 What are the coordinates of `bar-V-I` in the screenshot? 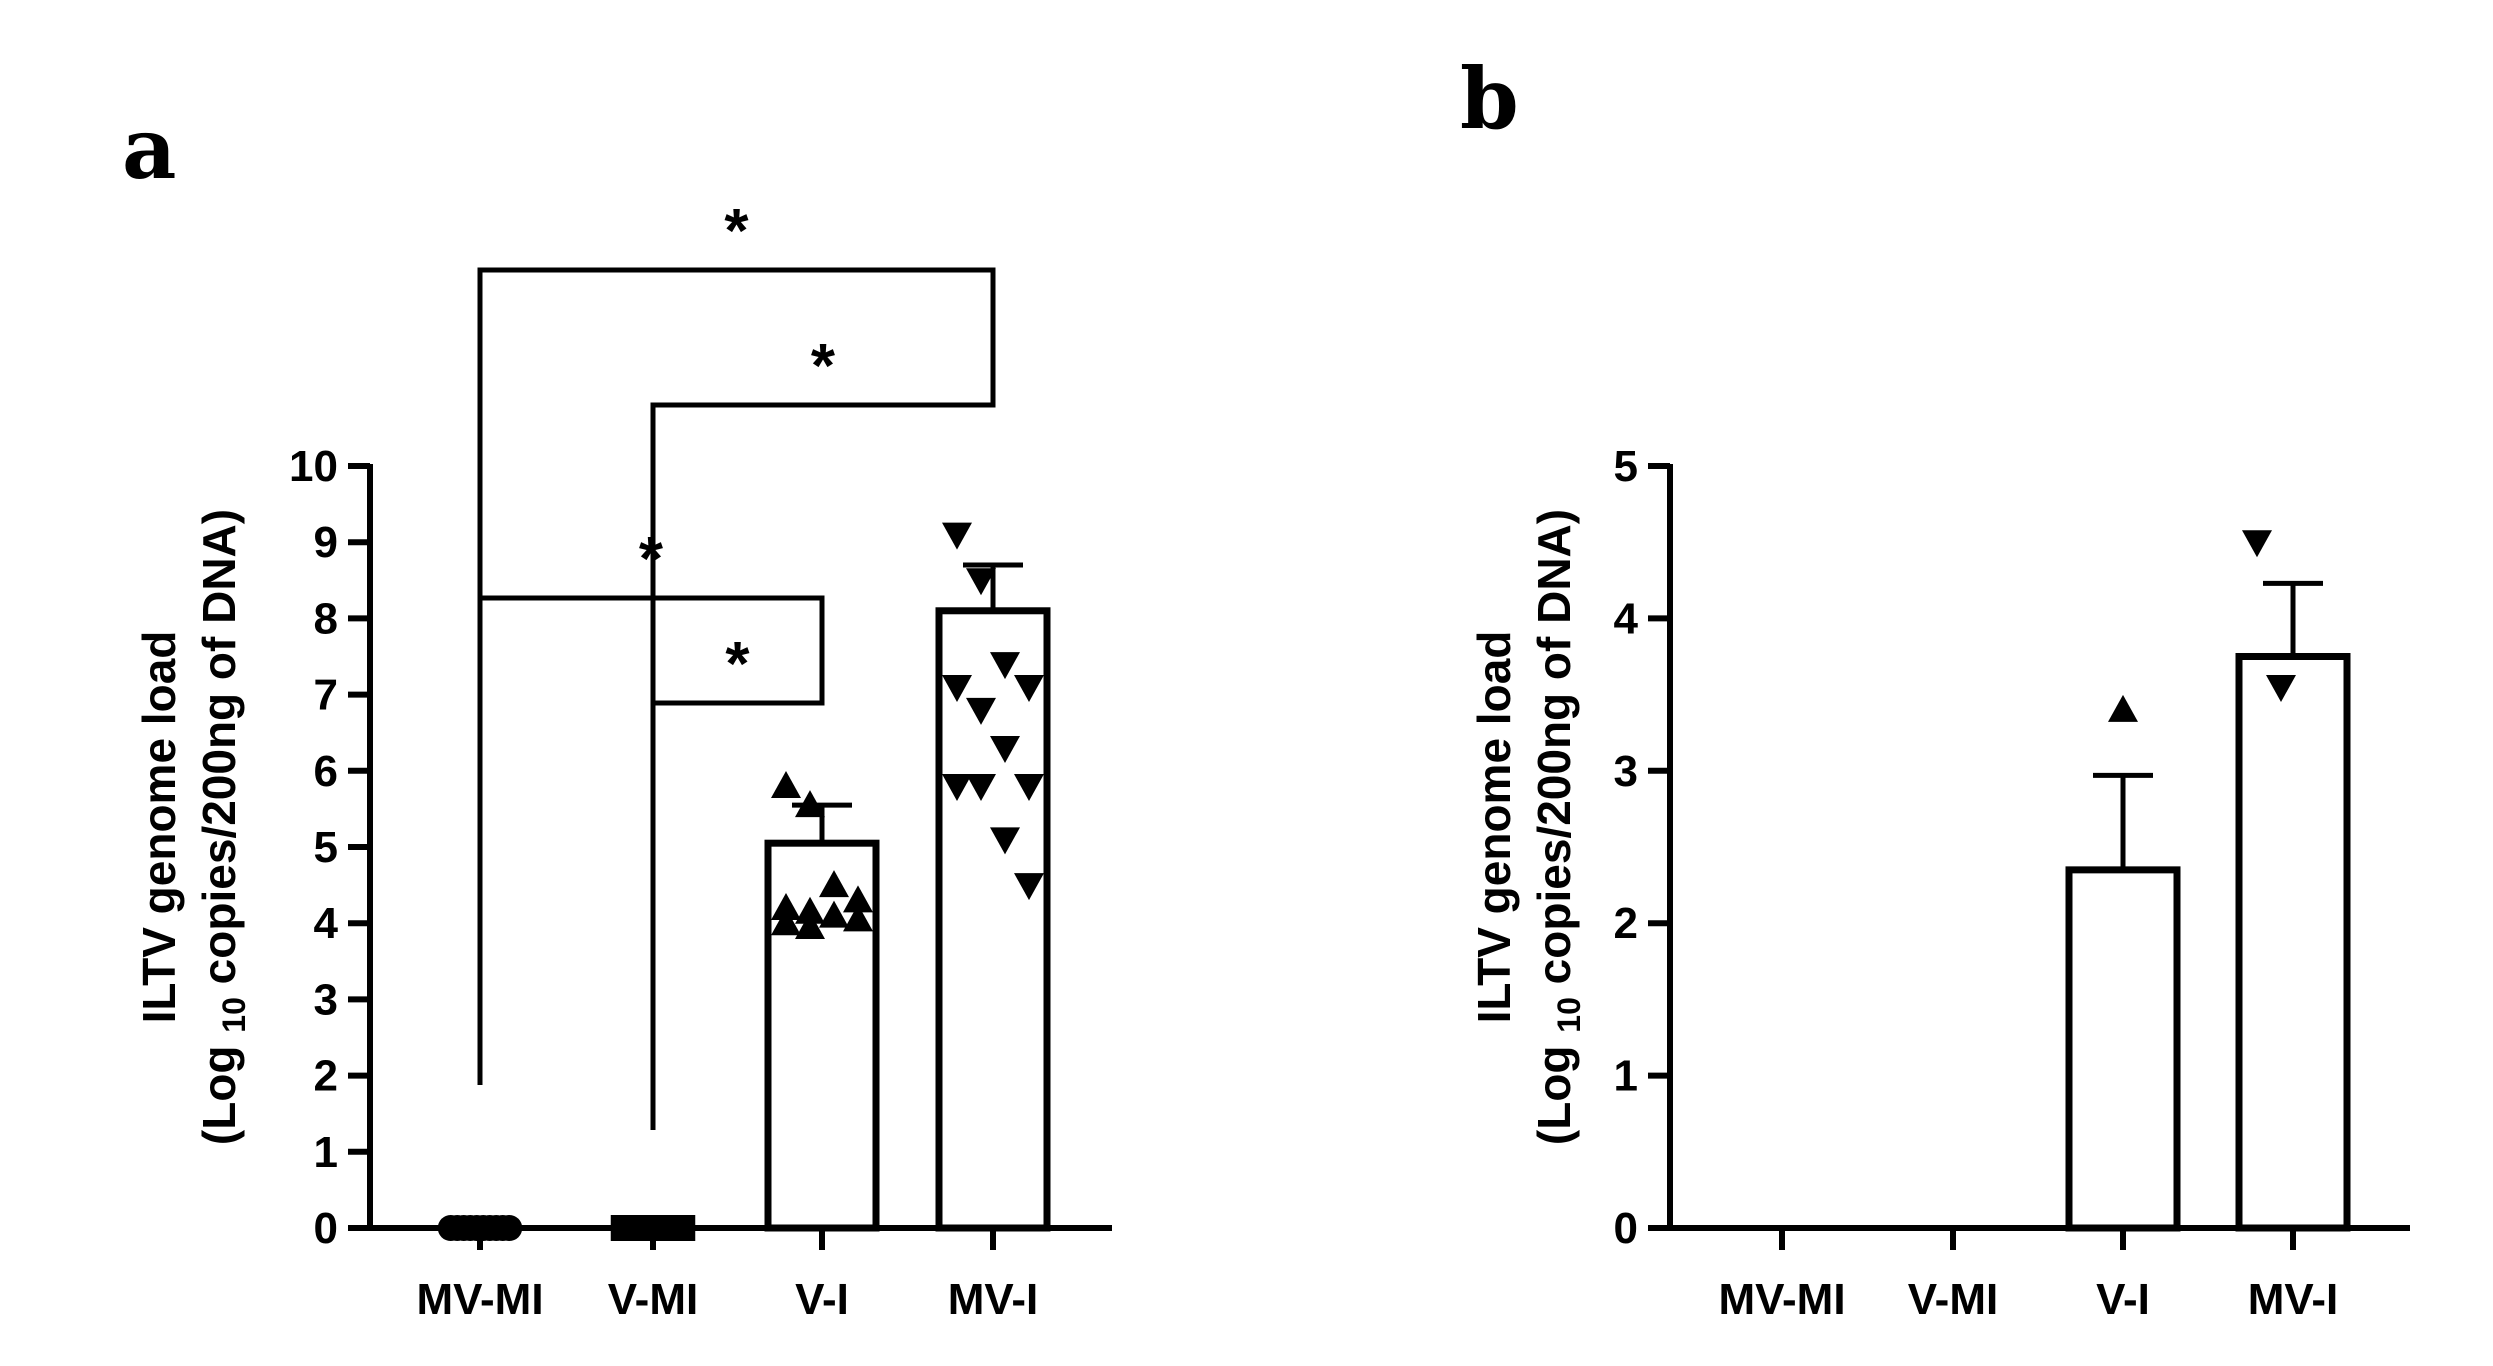 It's located at (2123, 1049).